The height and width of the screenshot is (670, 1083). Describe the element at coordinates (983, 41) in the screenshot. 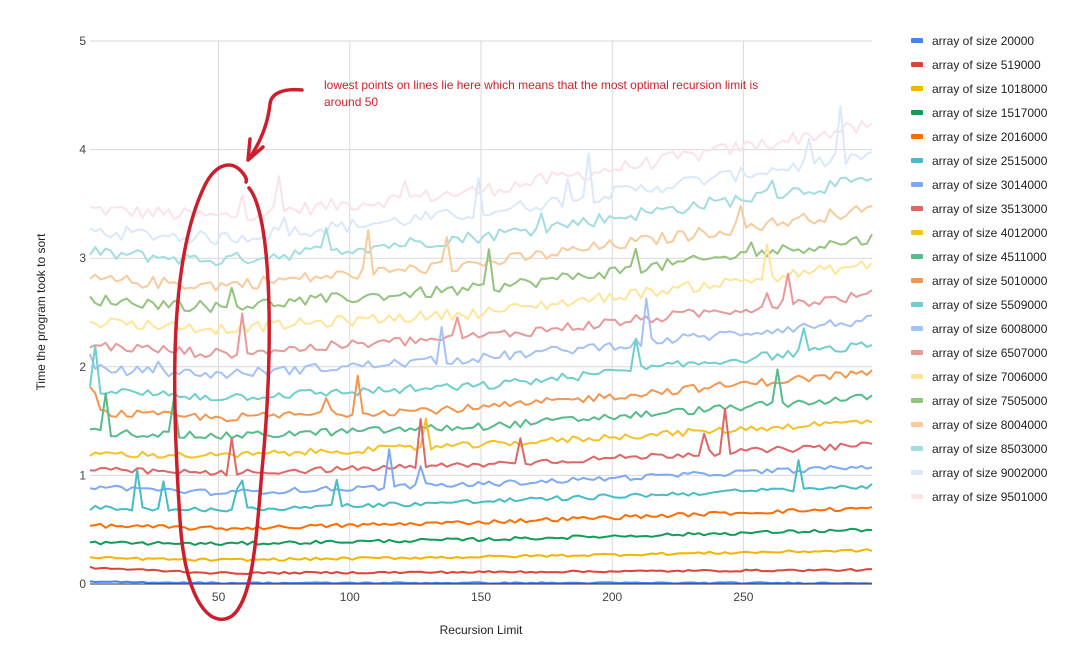

I see `legend-entry: array of size 20000` at that location.